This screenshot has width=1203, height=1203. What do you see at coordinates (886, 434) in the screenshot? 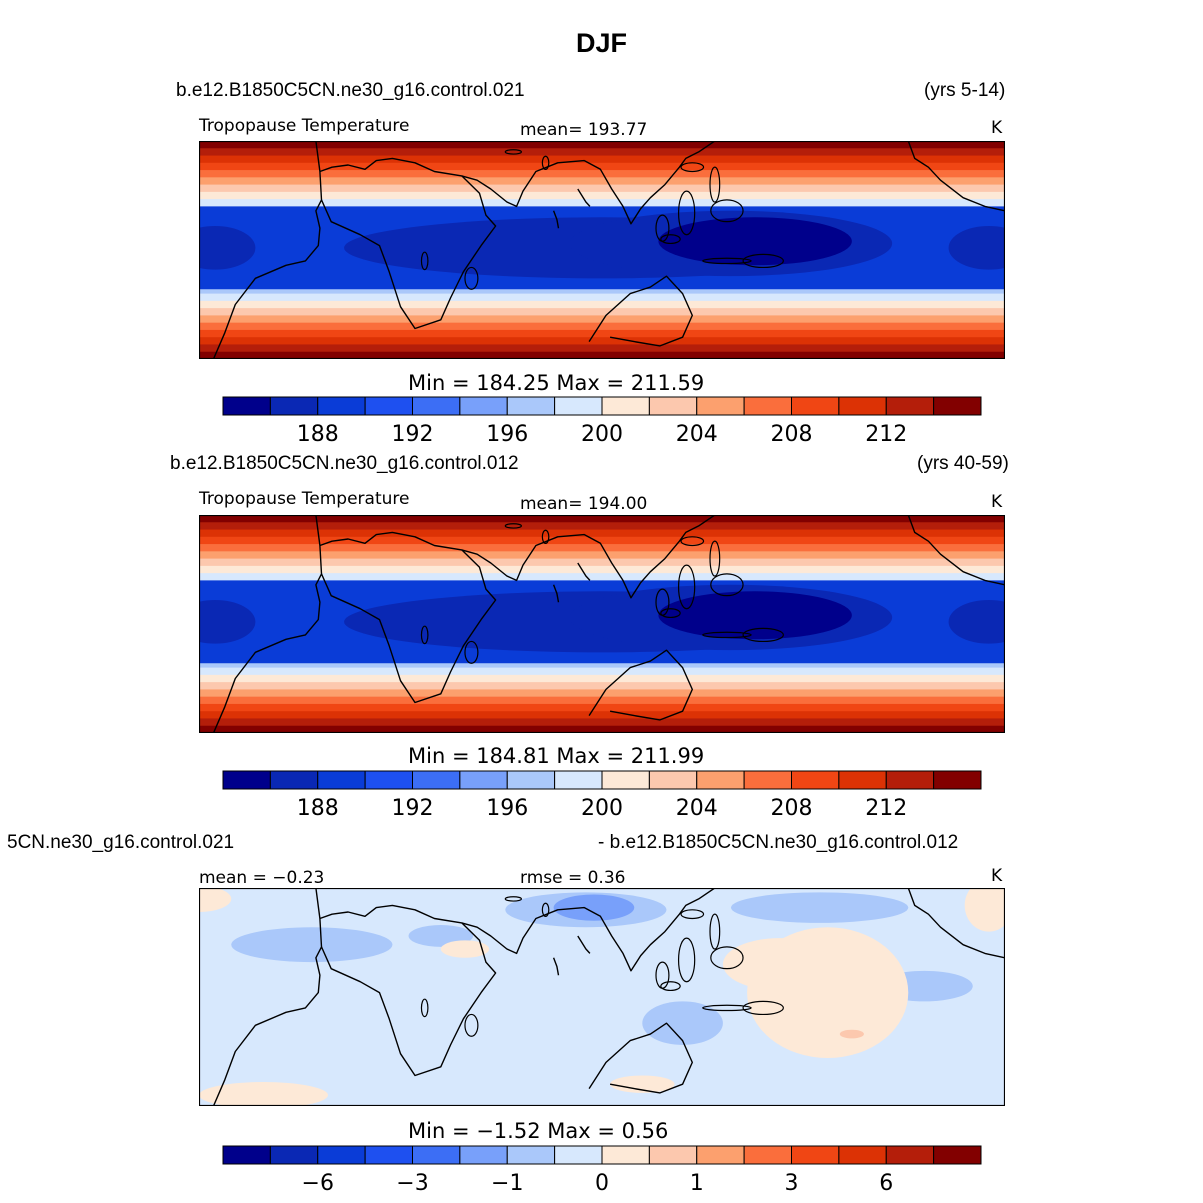
I see `colorbar-tick-label: 212` at bounding box center [886, 434].